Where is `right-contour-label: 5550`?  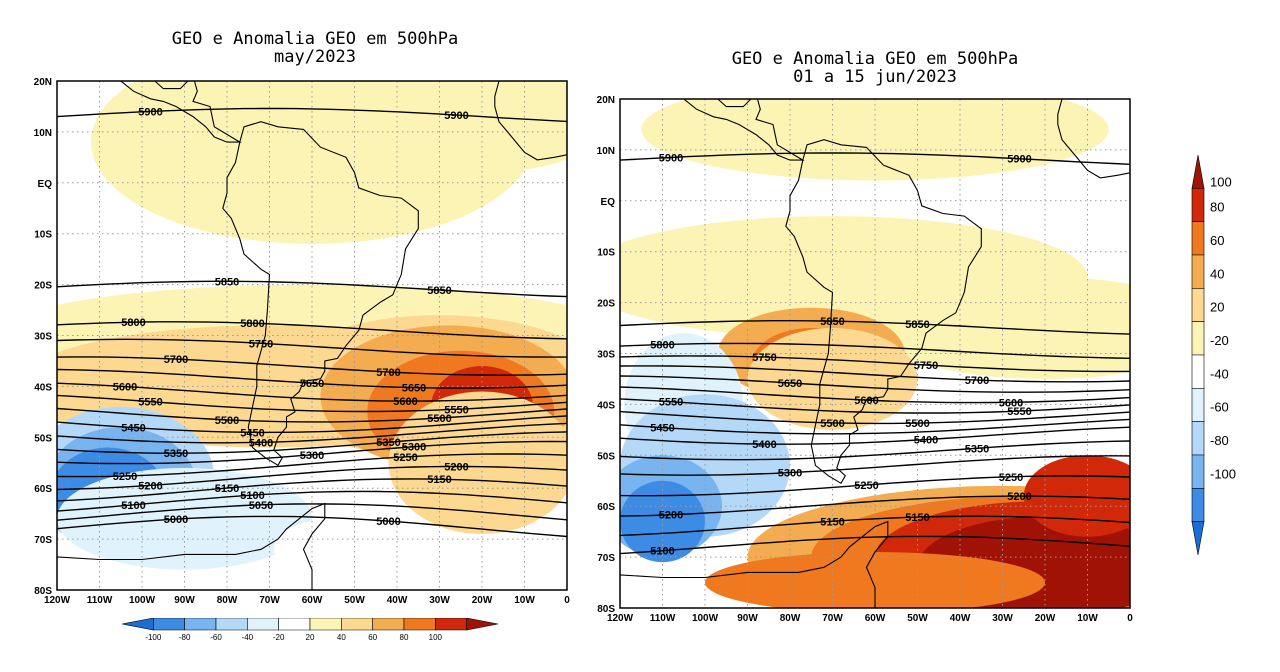 right-contour-label: 5550 is located at coordinates (671, 403).